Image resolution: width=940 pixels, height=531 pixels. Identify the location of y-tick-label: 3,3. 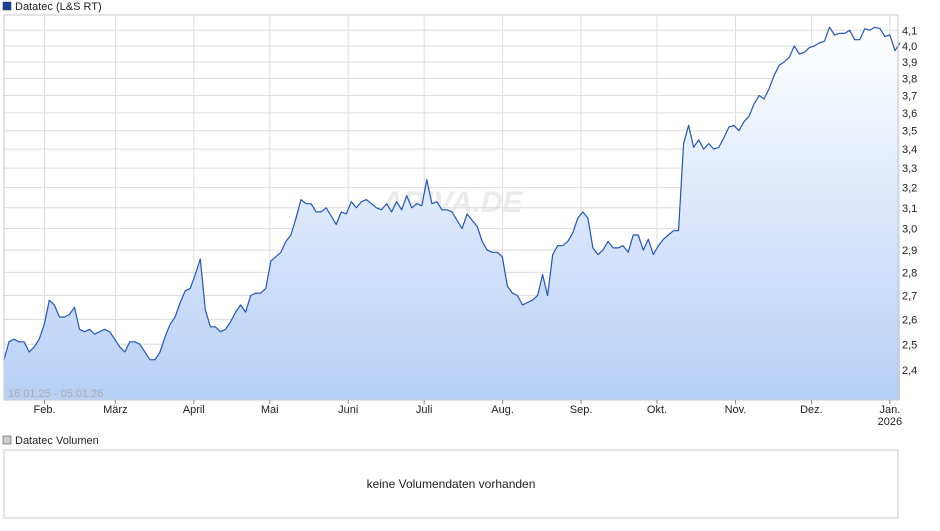
(909, 169).